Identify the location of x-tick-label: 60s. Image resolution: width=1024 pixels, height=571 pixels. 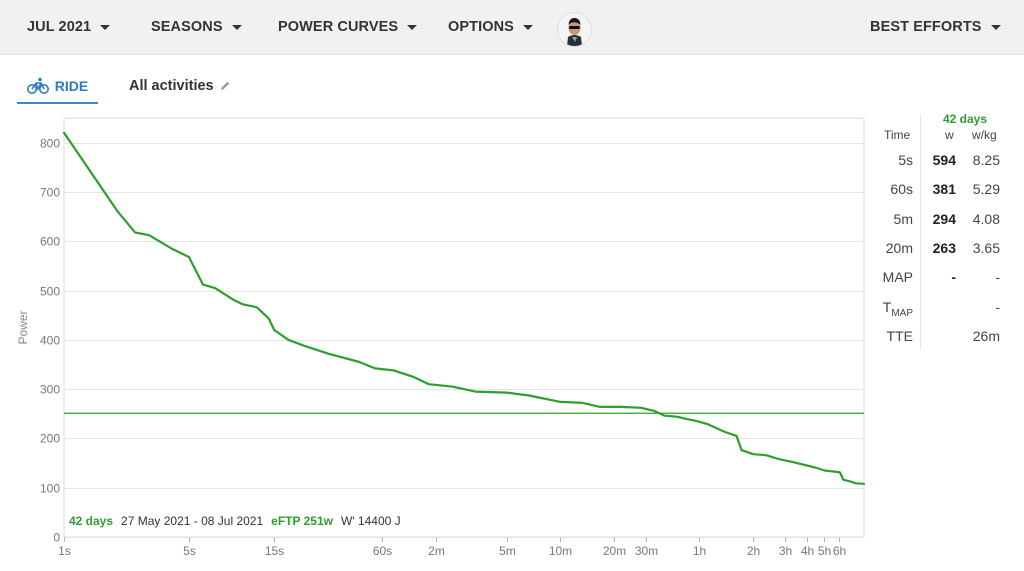
(382, 551).